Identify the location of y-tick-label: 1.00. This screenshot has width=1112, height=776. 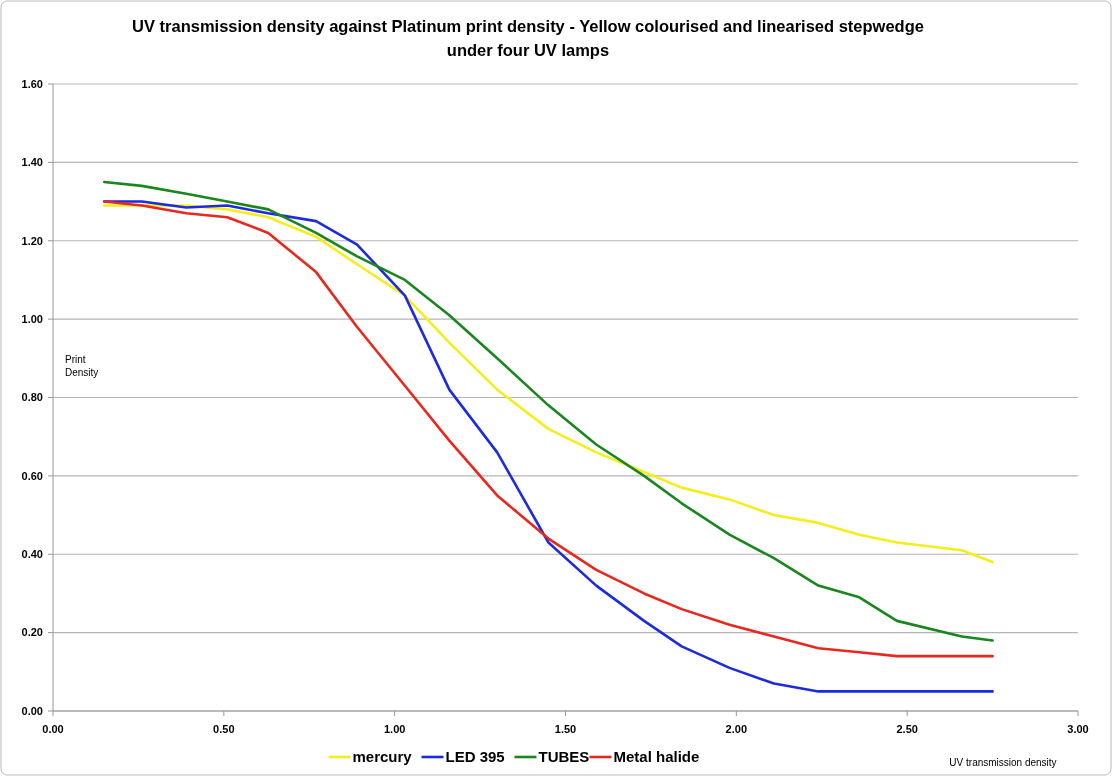
(32, 318).